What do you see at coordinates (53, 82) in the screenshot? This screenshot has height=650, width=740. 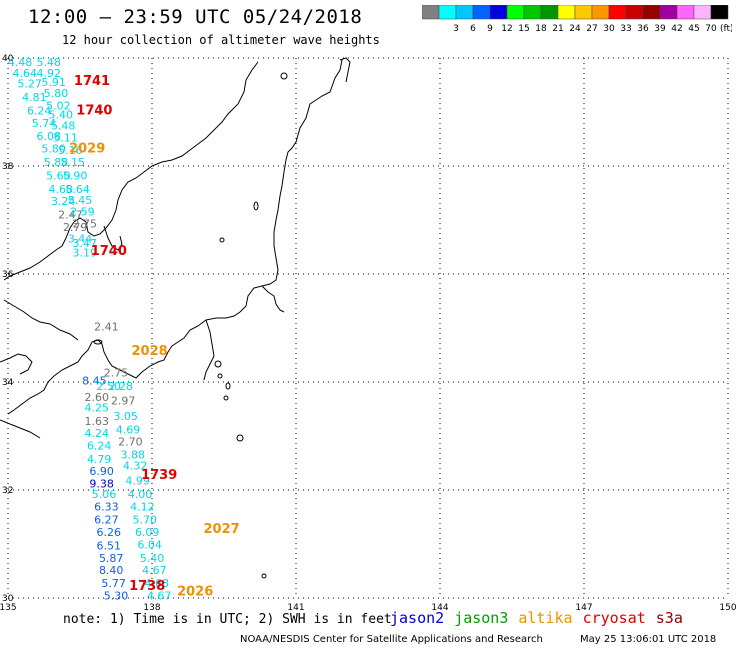 I see `wave-height-value: 5.91` at bounding box center [53, 82].